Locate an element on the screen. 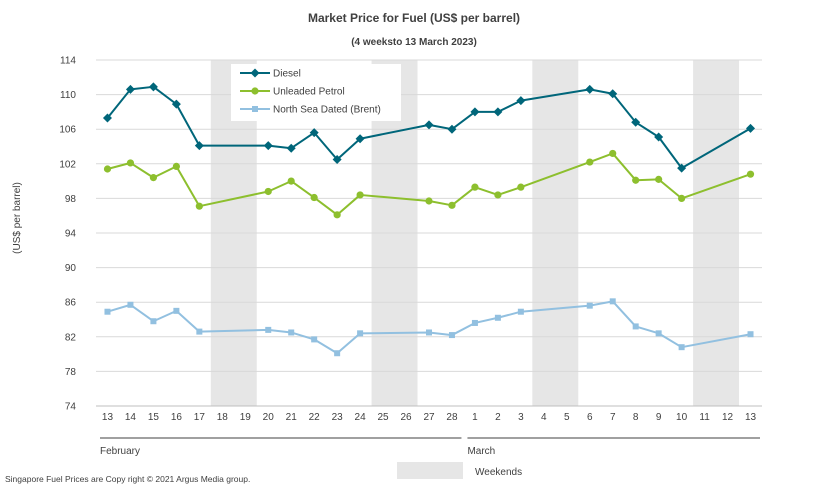 The width and height of the screenshot is (829, 499). y-tick-label: 86 is located at coordinates (71, 303).